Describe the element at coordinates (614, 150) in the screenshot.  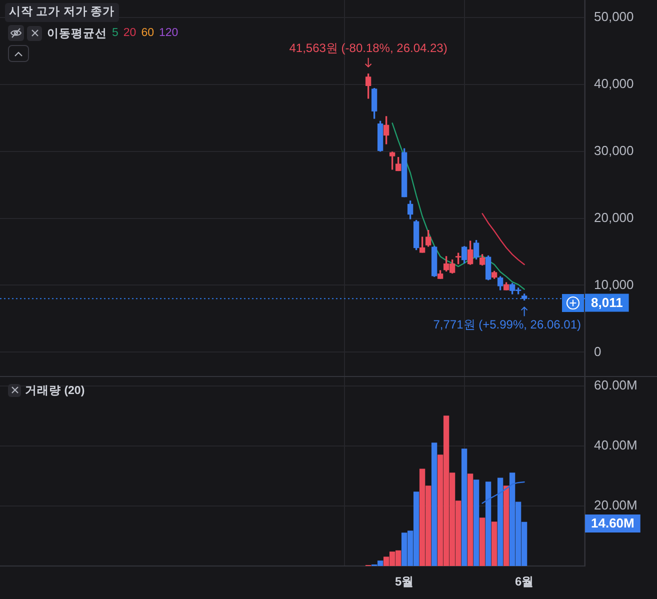
I see `y-tick-label: 30,000` at that location.